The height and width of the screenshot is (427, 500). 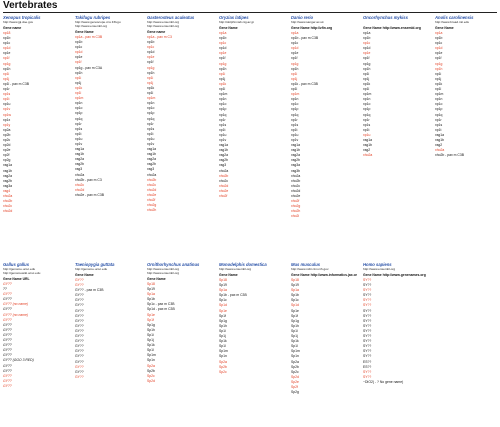 What do you see at coordinates (79, 103) in the screenshot?
I see `gene-entry: xp1n` at bounding box center [79, 103].